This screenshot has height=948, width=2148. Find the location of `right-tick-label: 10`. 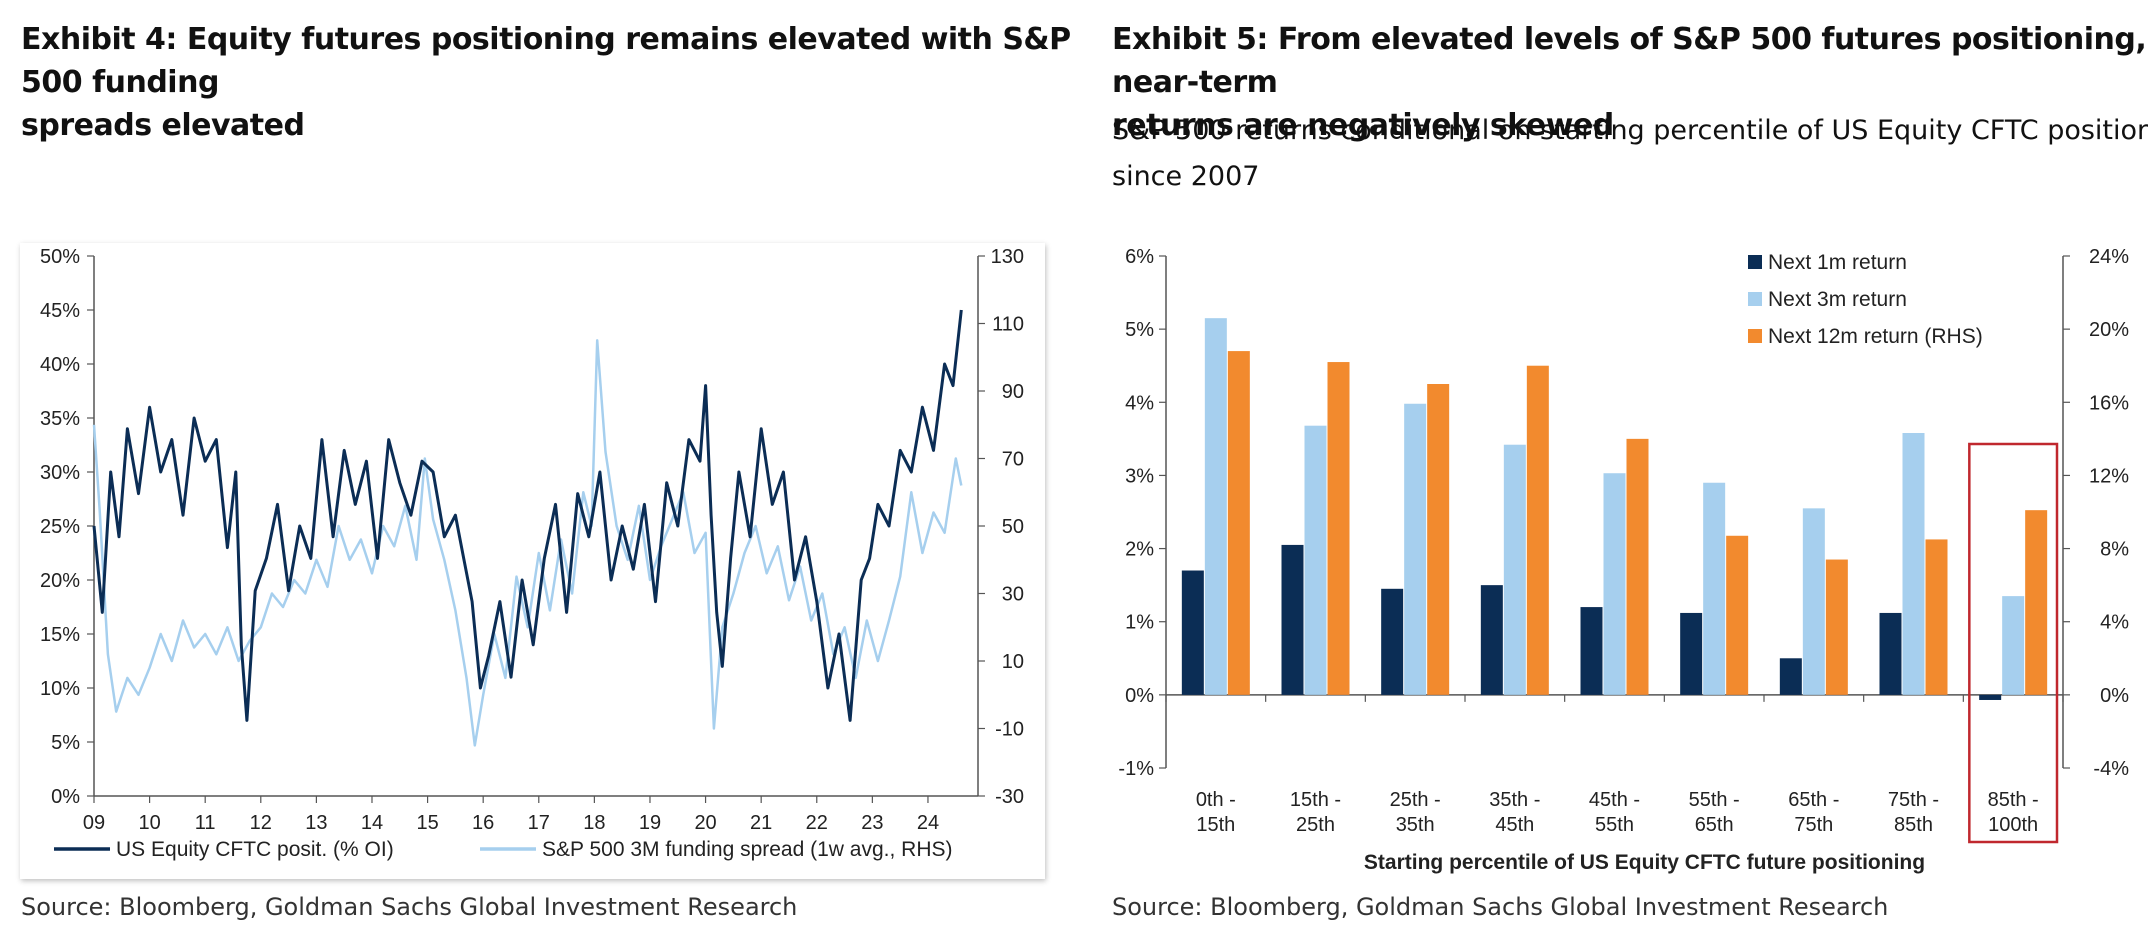

right-tick-label: 10 is located at coordinates (1013, 662).